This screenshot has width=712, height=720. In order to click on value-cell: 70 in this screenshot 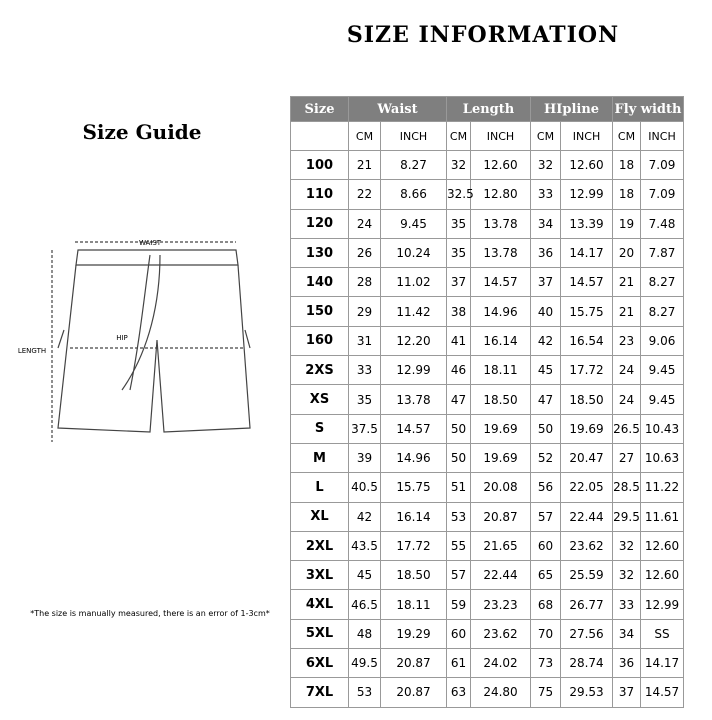, I will do `click(546, 634)`.